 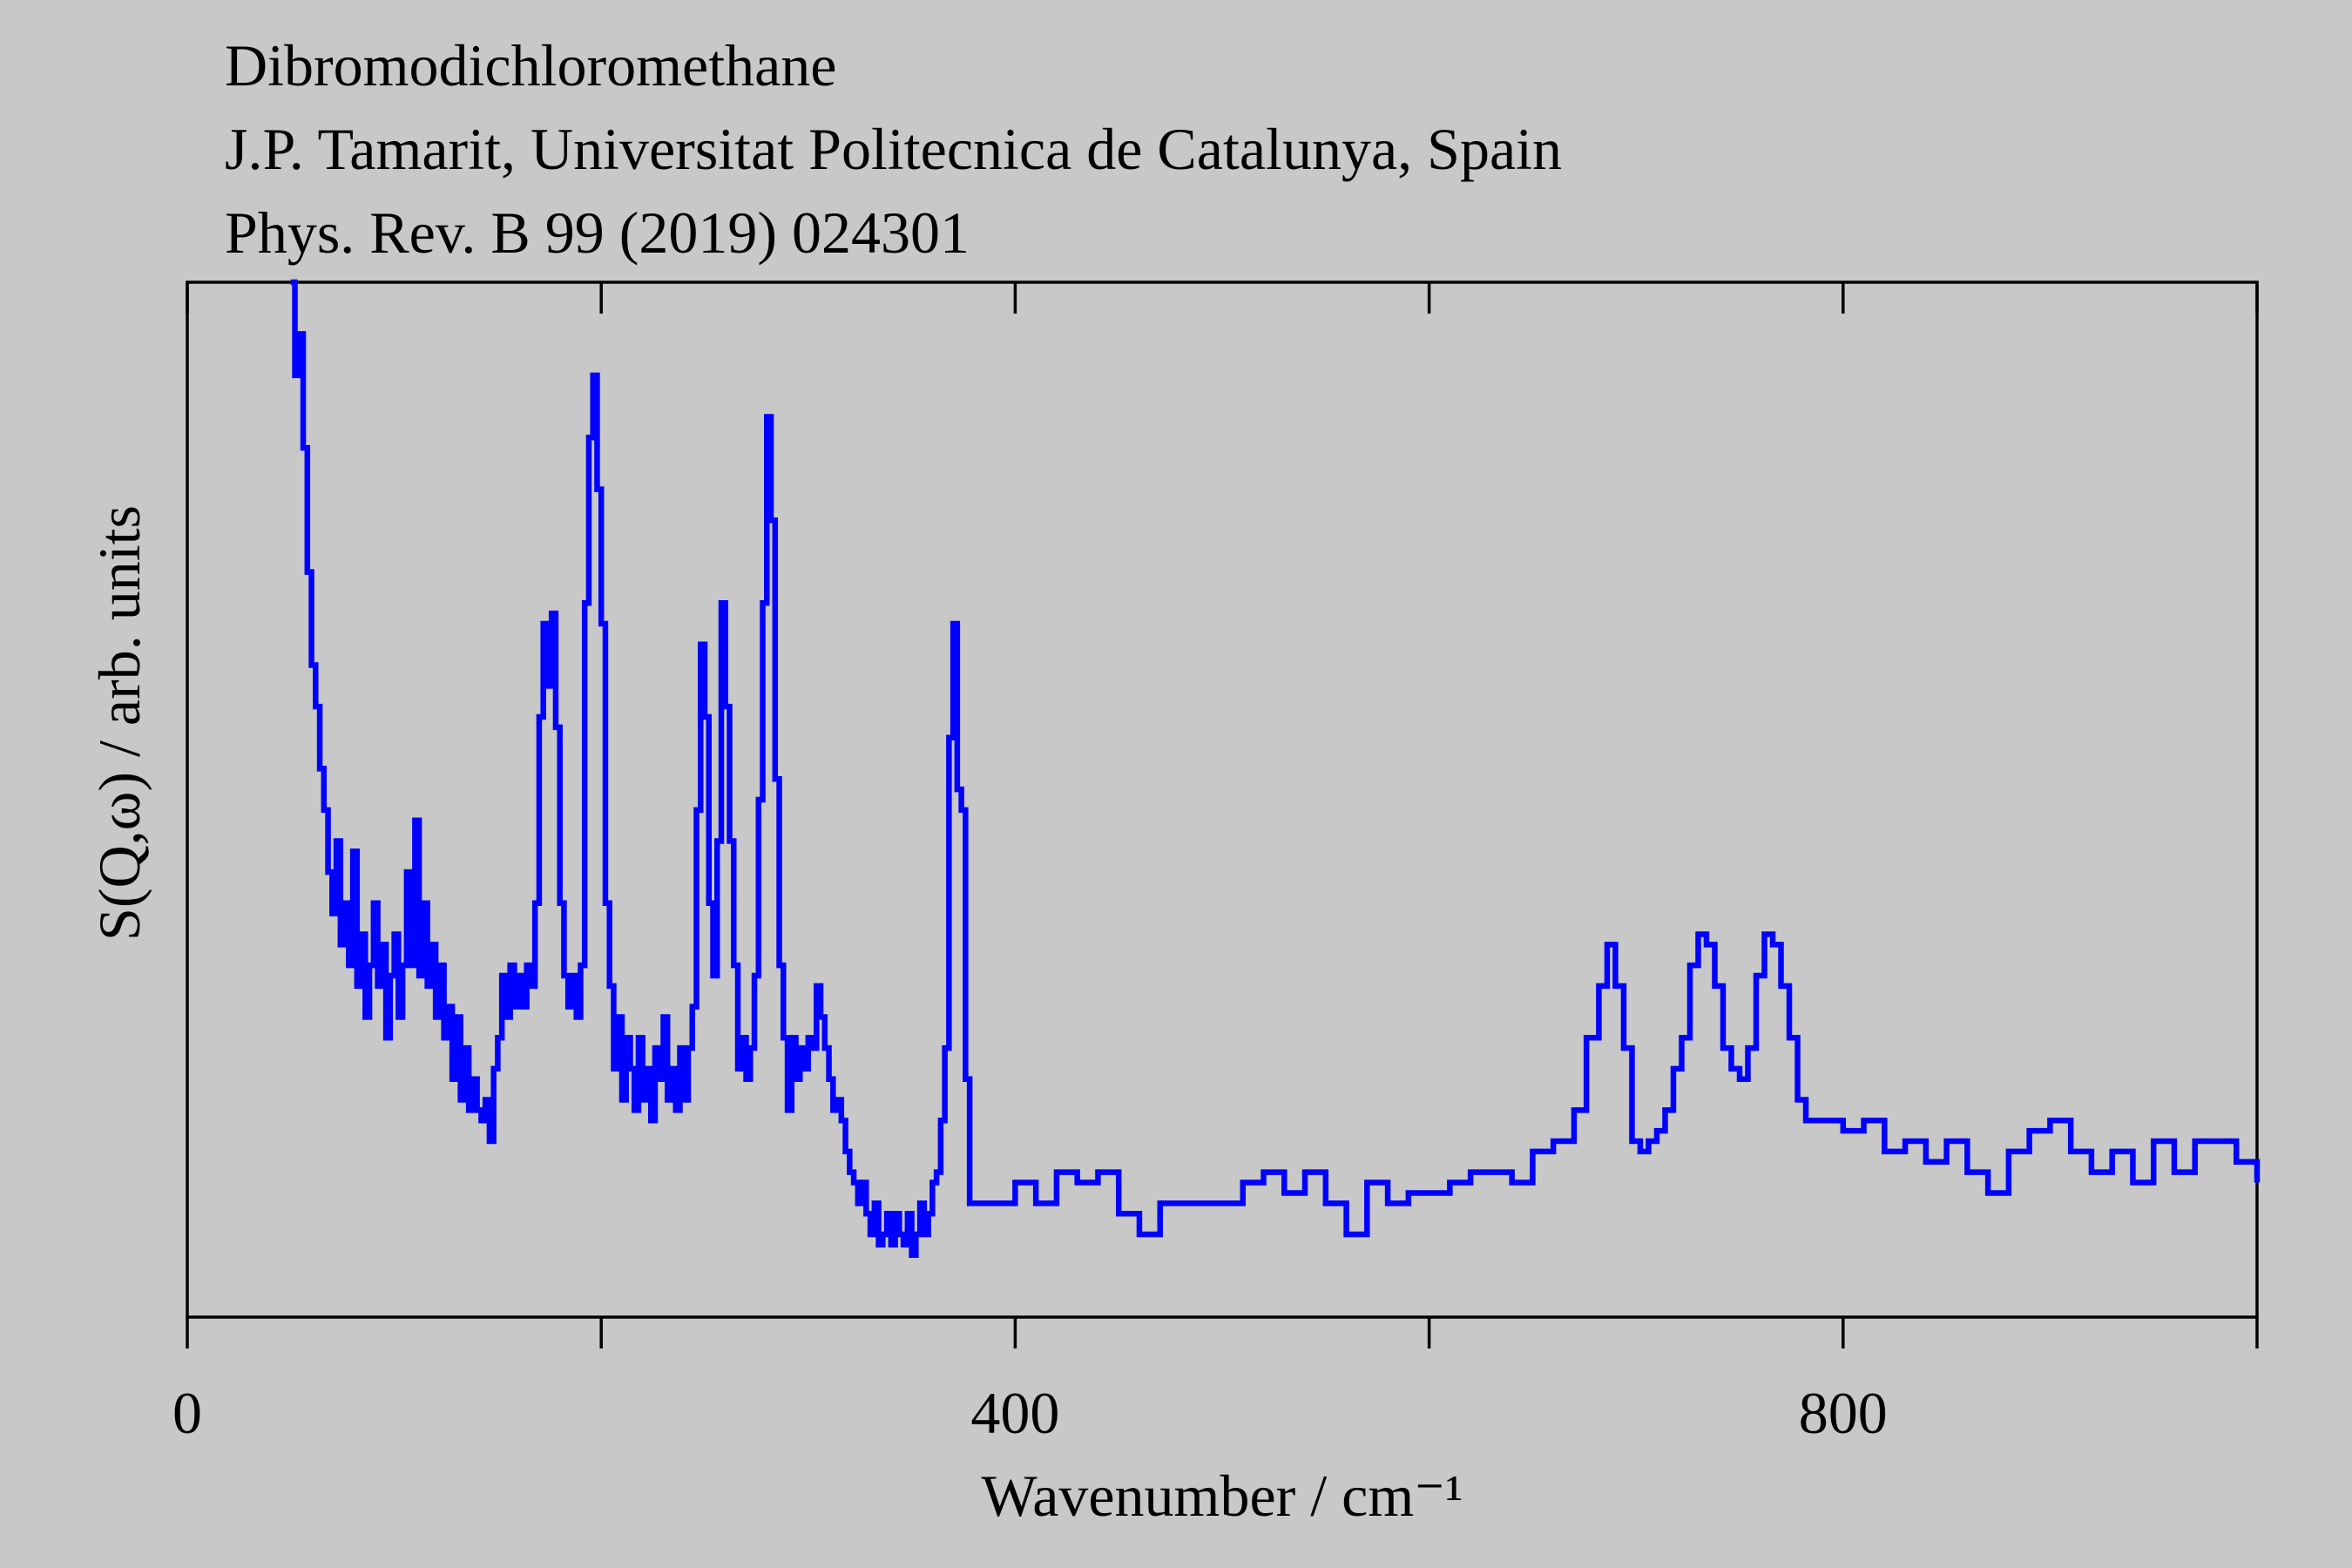 What do you see at coordinates (1843, 1413) in the screenshot?
I see `x-tick-label: 800` at bounding box center [1843, 1413].